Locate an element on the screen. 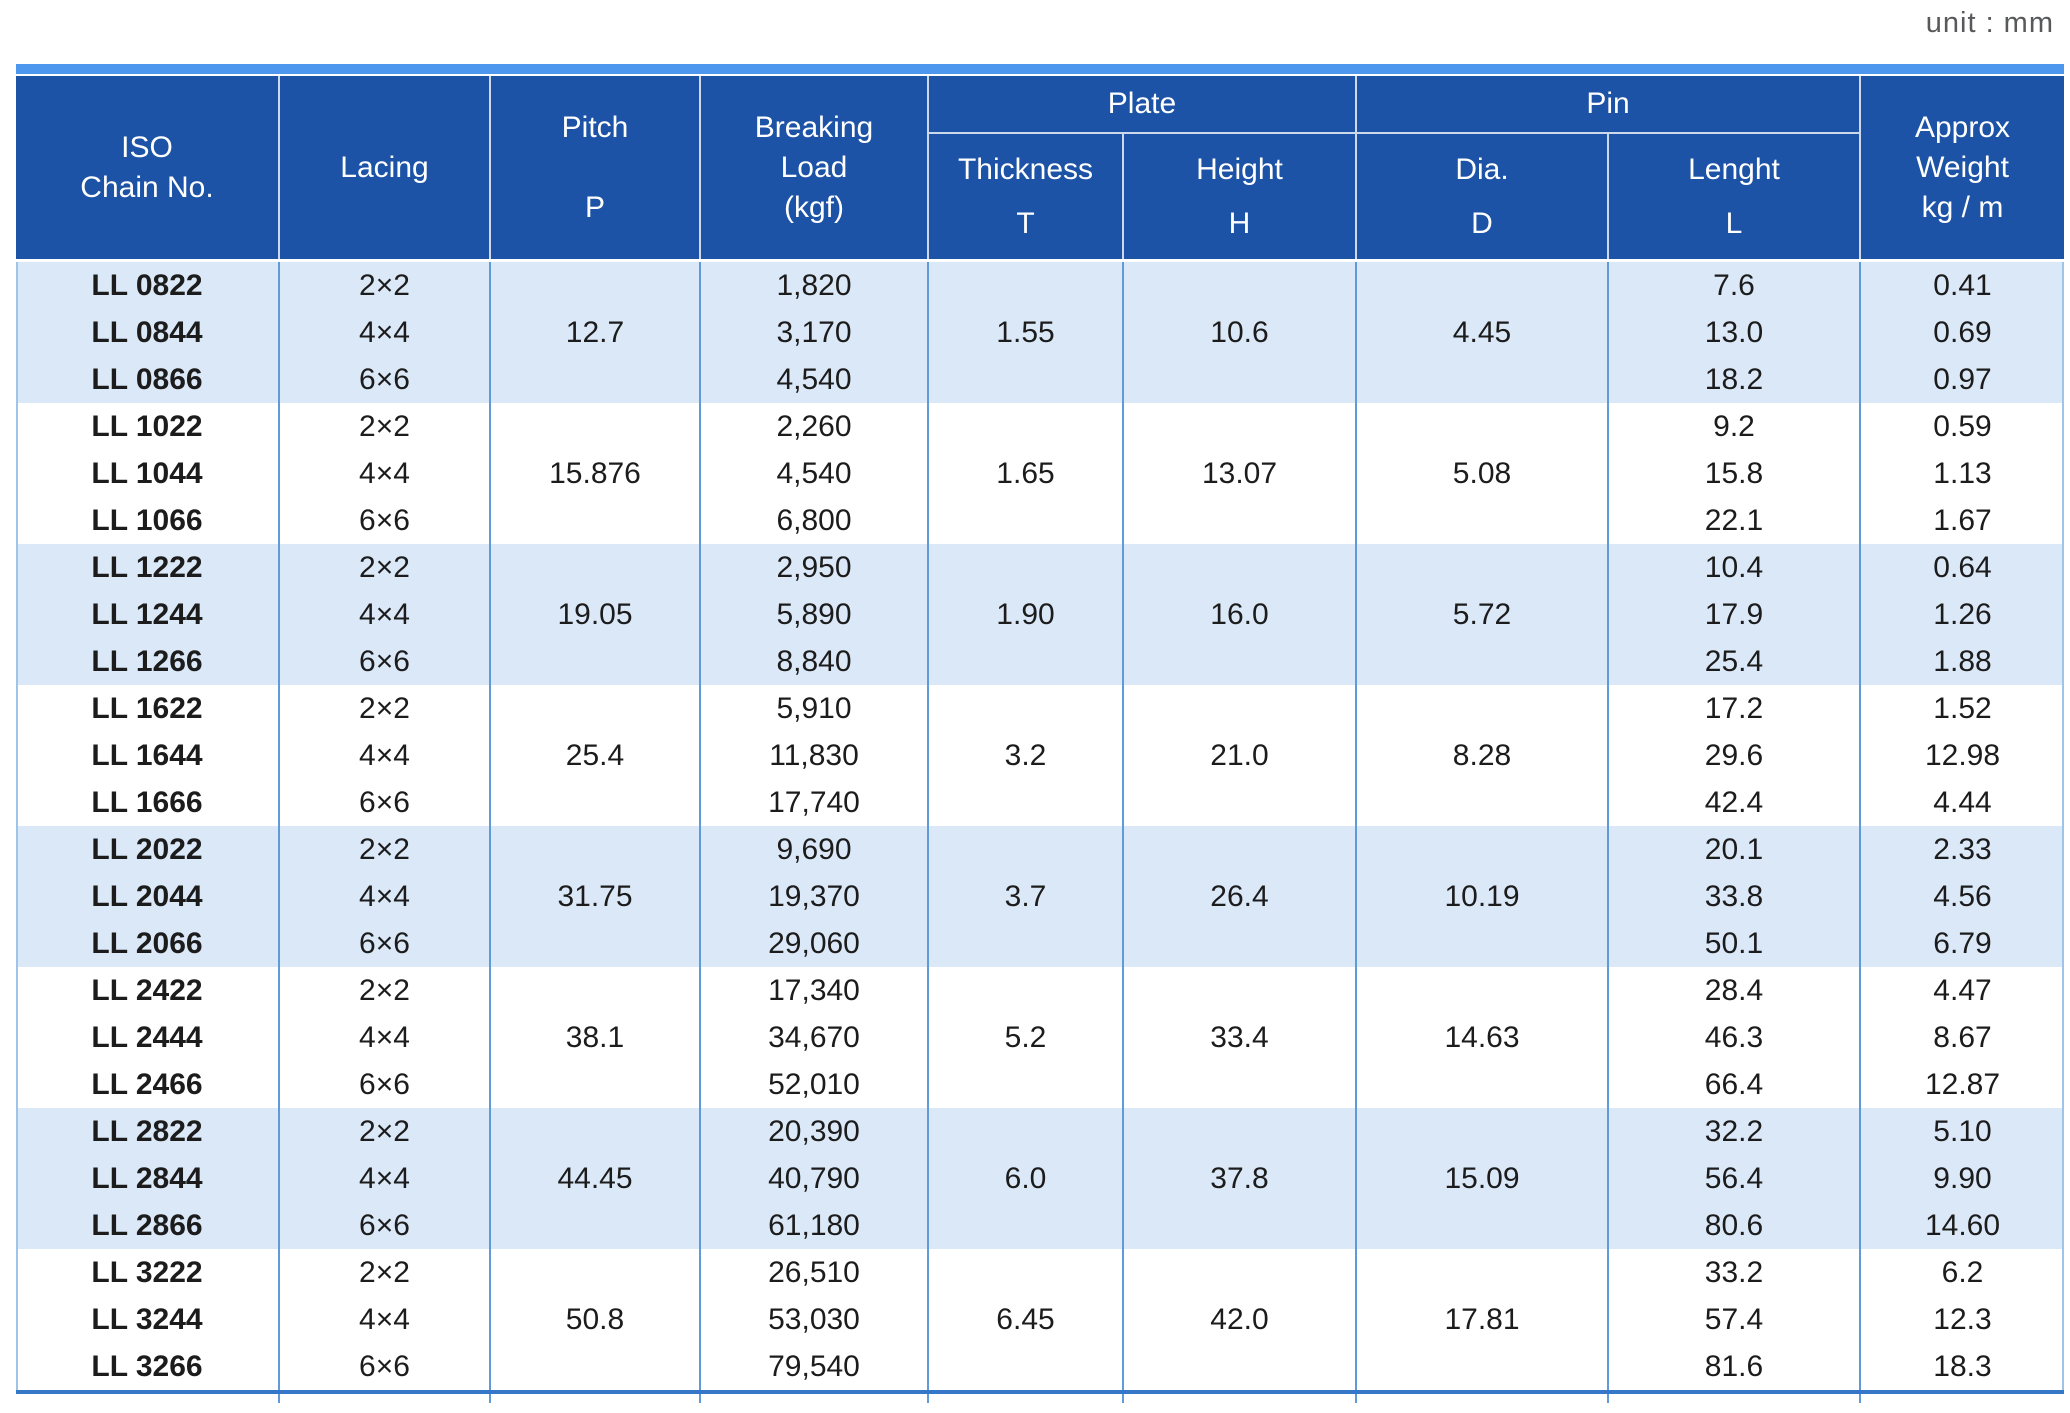  header-breaking-load: Breaking Load (kgf) is located at coordinates (815, 167).